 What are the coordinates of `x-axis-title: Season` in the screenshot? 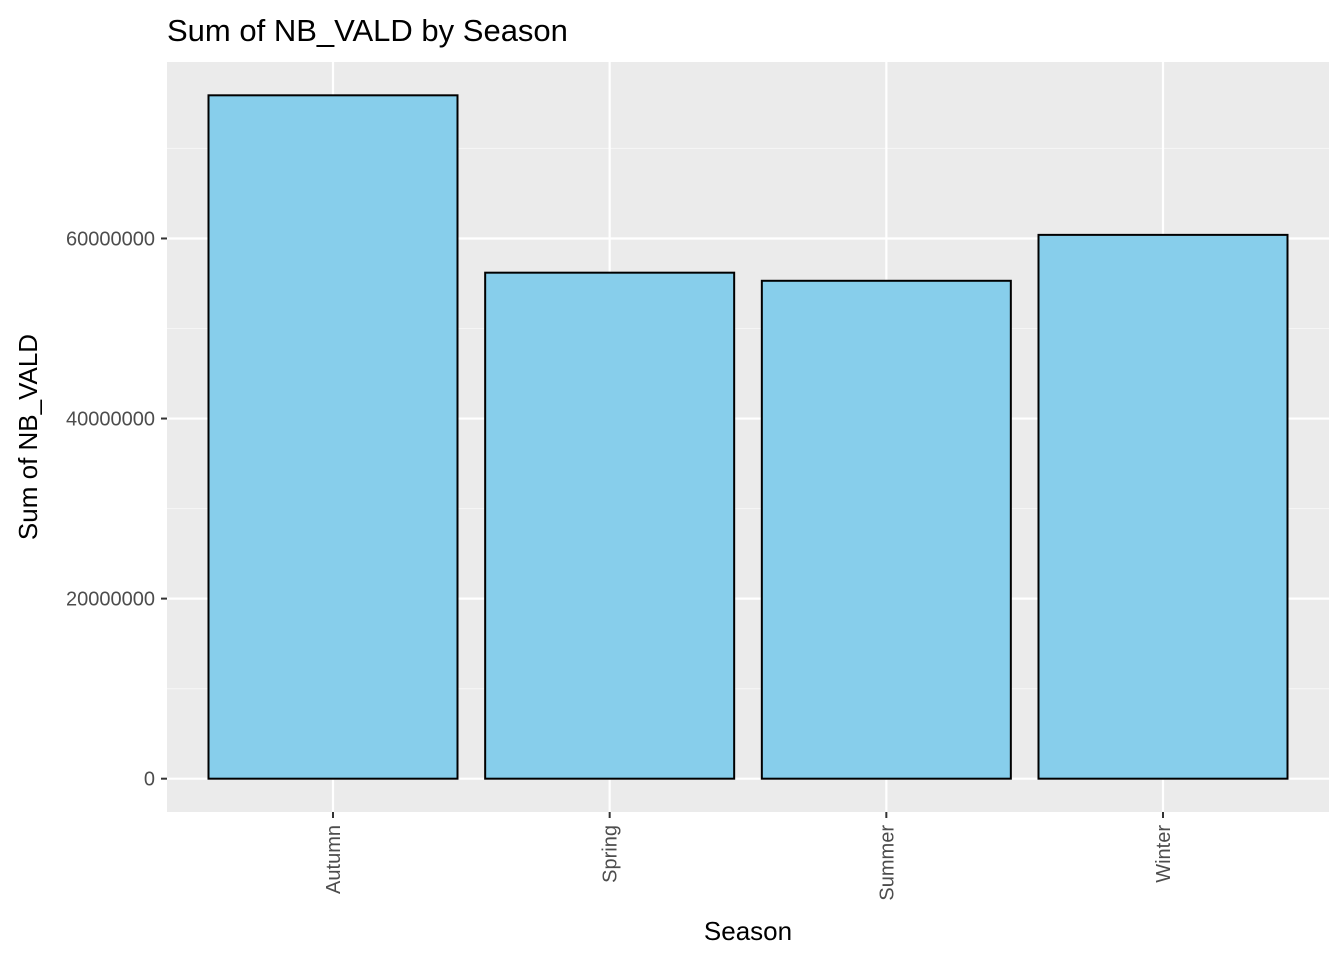 It's located at (748, 931).